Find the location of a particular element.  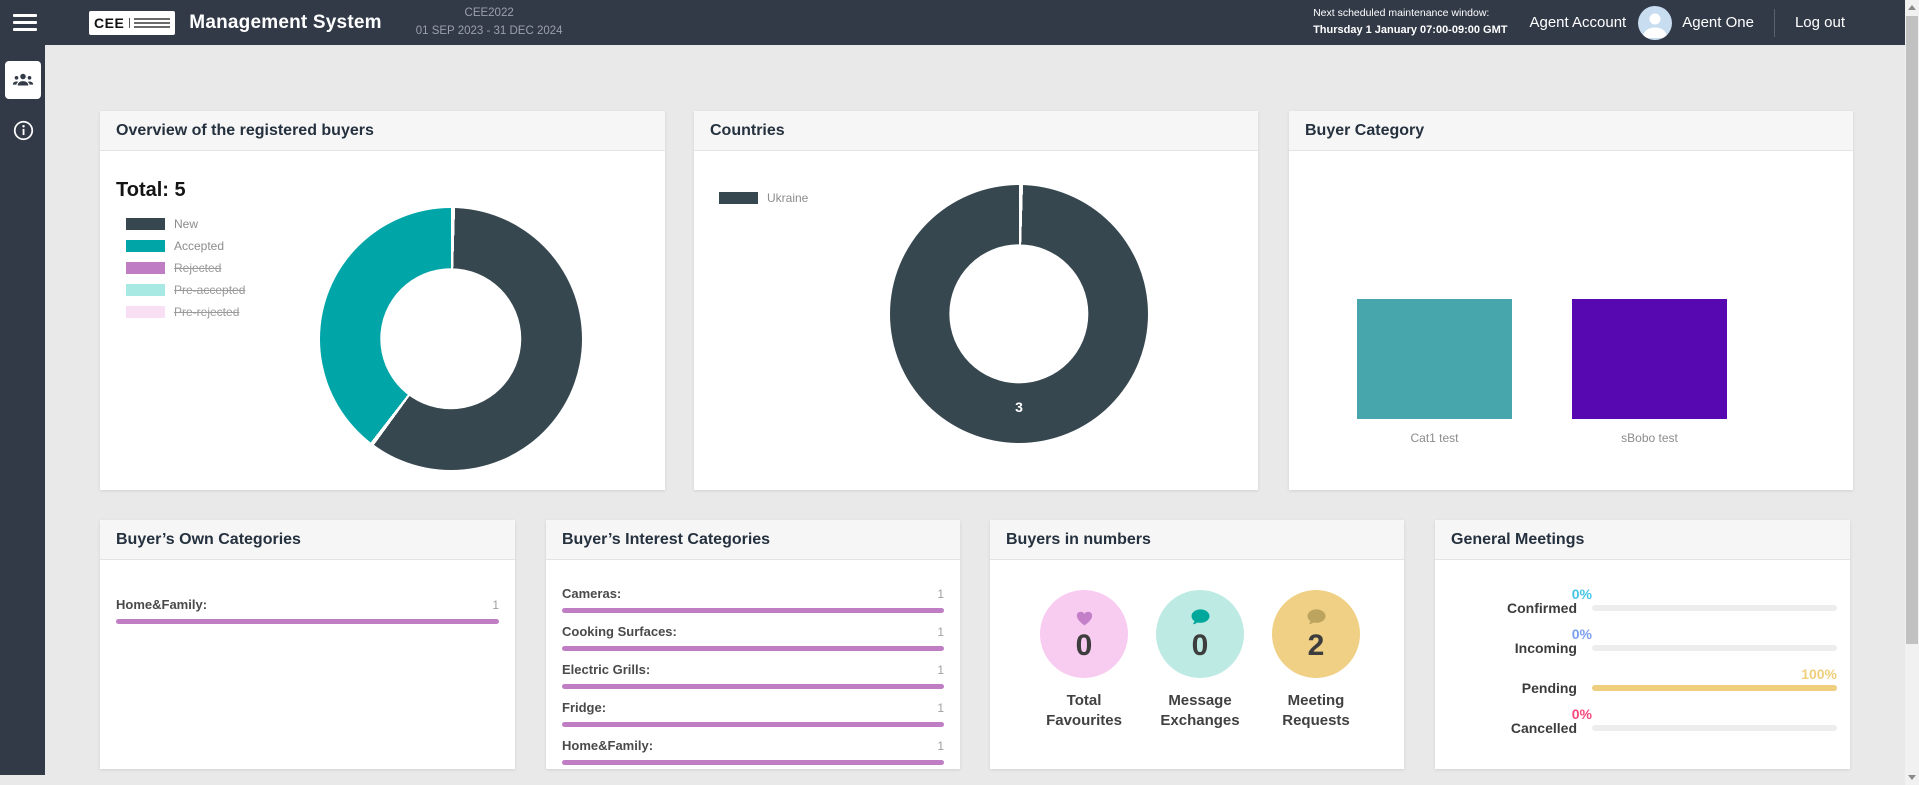

category-row: Electric Grills: 1 is located at coordinates (753, 675).